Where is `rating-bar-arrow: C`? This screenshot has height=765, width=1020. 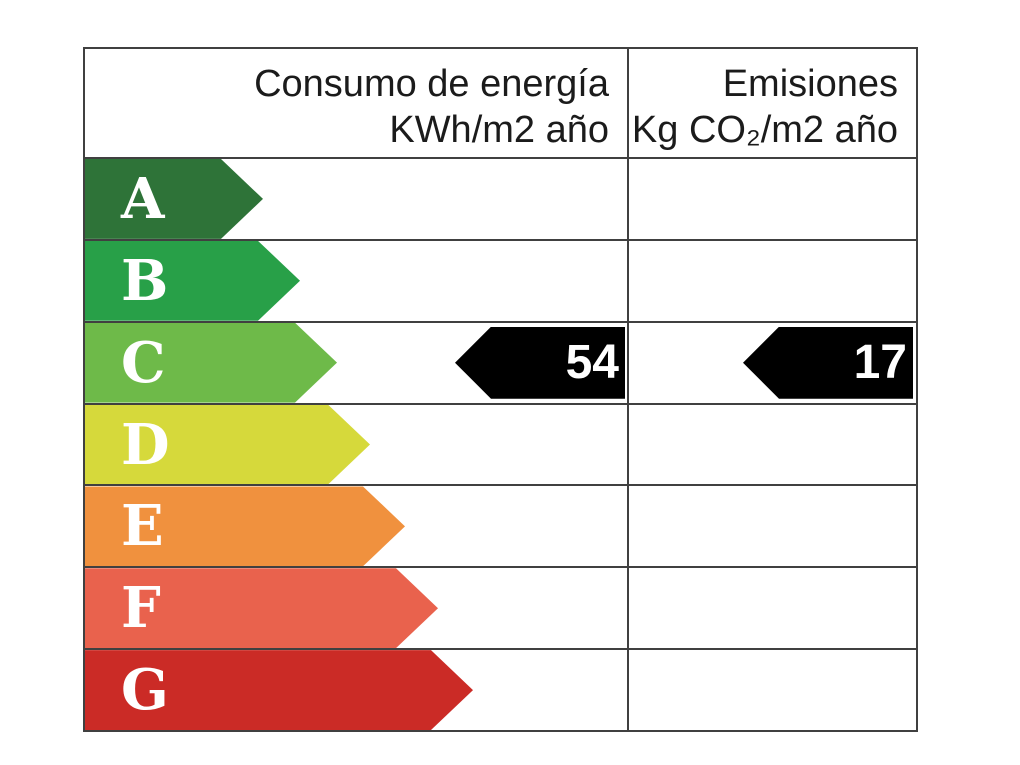 rating-bar-arrow: C is located at coordinates (211, 363).